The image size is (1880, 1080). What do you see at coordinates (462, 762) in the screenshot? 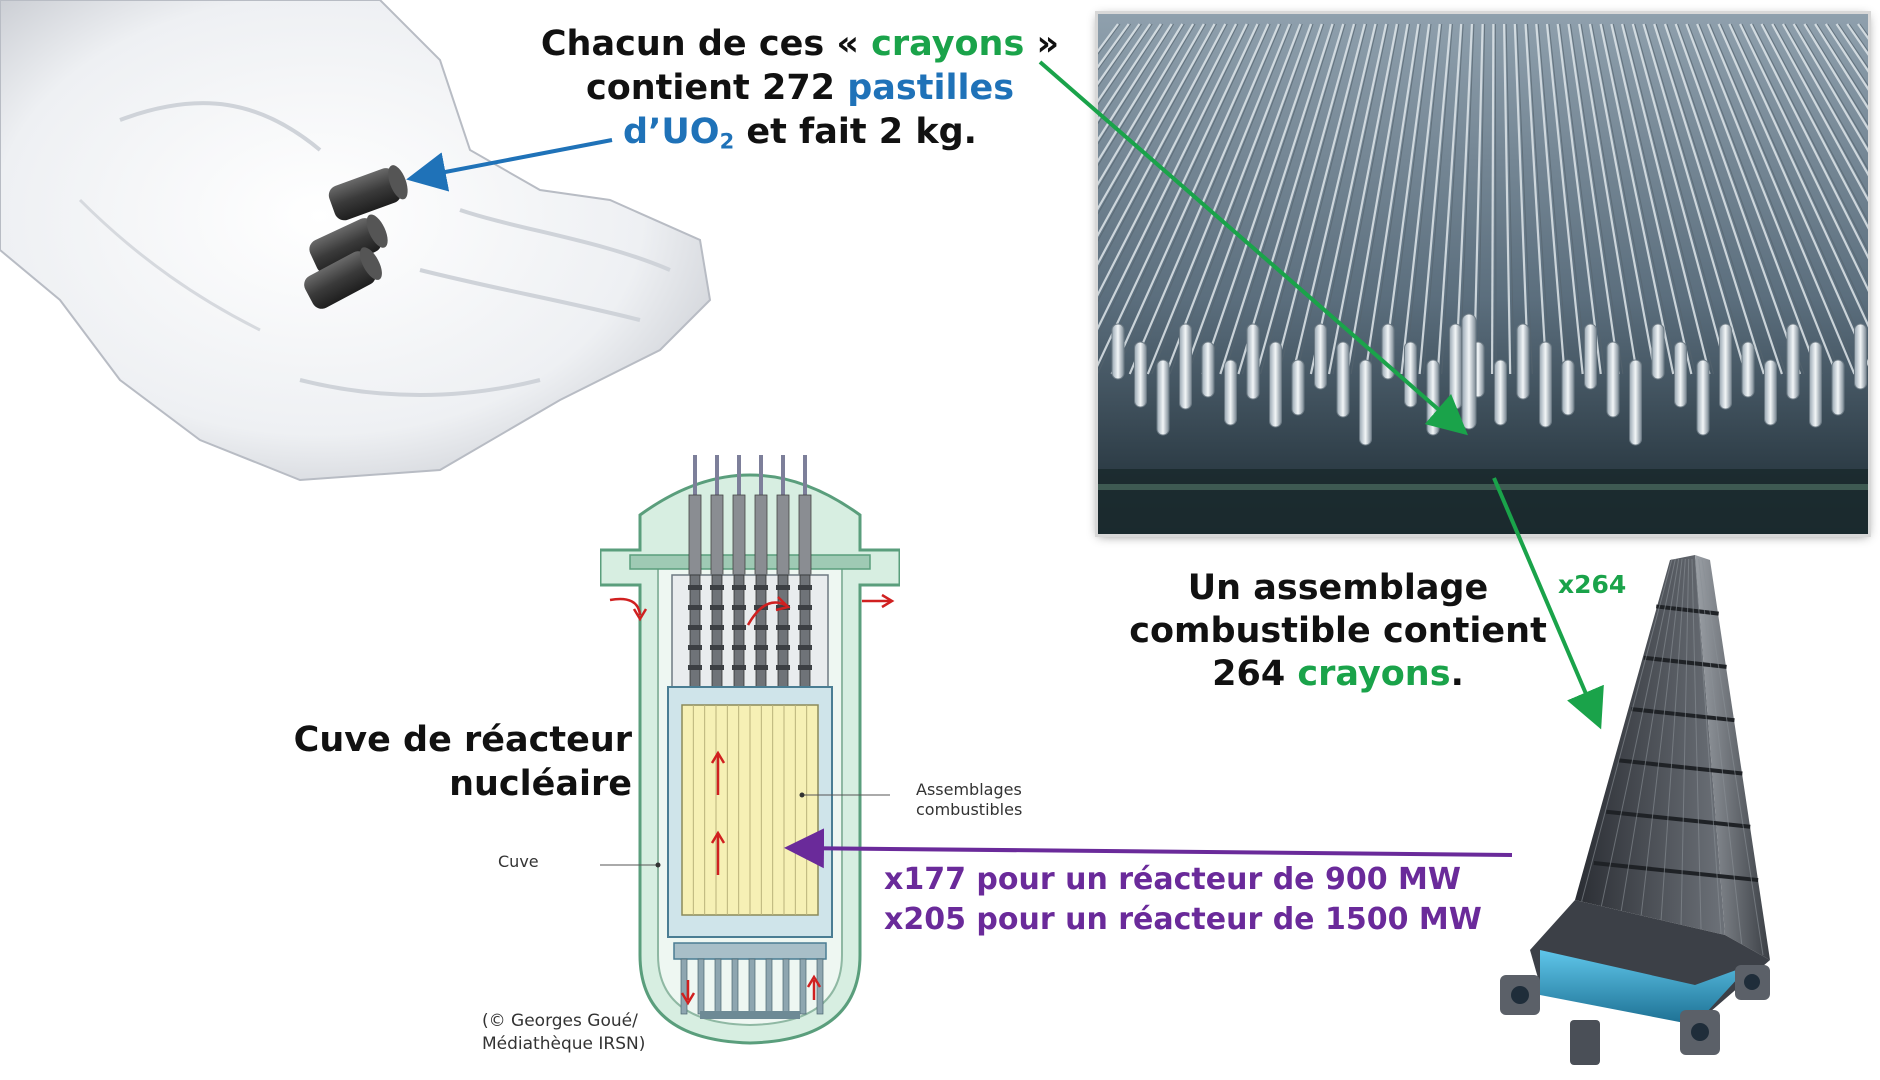
I see `caption-vessel: Cuve de réacteur nucléaire` at bounding box center [462, 762].